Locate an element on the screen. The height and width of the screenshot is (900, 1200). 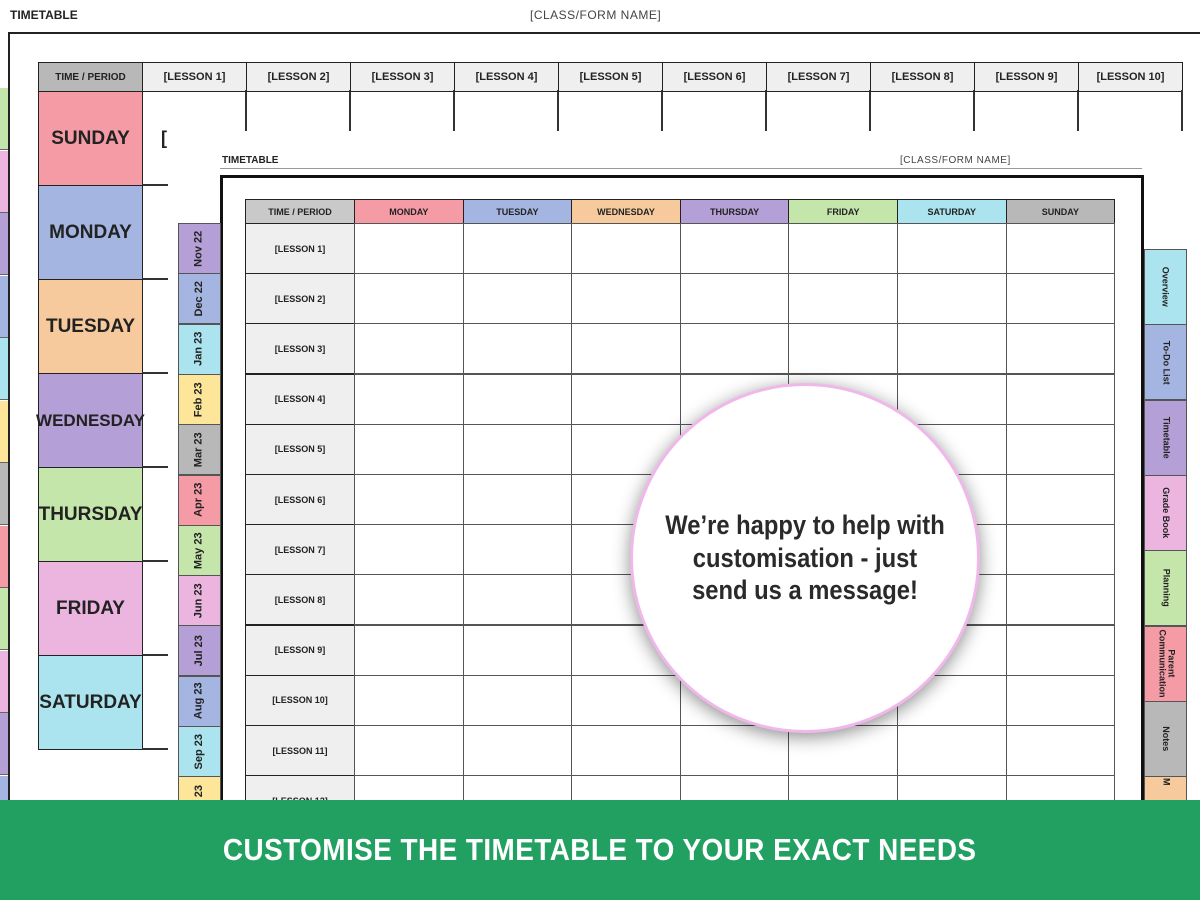
section-tab-to-do-list: To-Do List is located at coordinates (1165, 362).